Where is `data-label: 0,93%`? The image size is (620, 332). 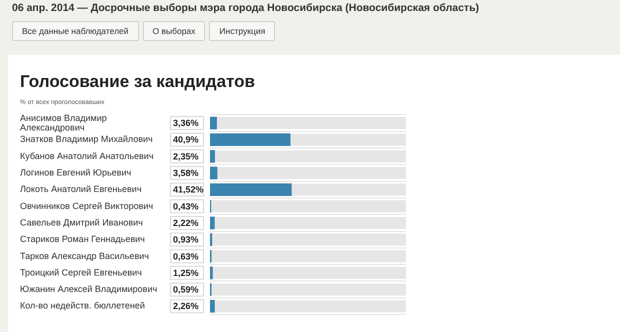 data-label: 0,93% is located at coordinates (186, 239).